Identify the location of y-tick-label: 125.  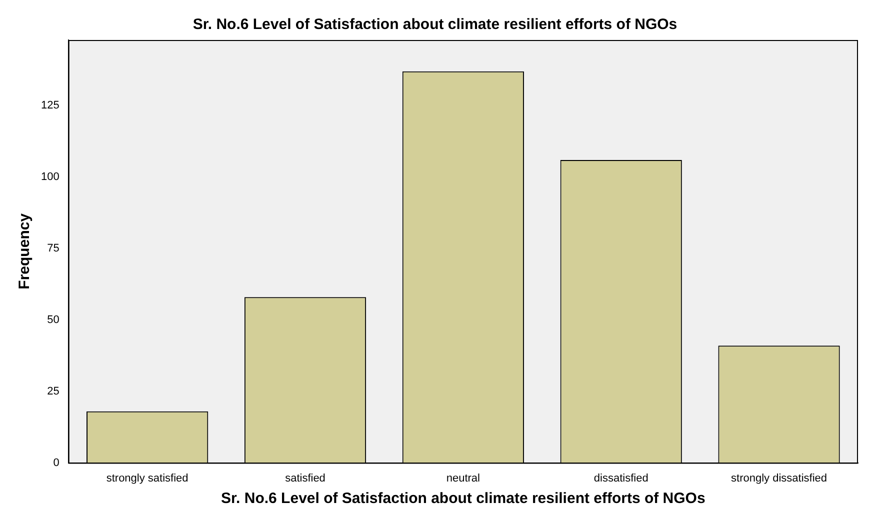
(50, 106).